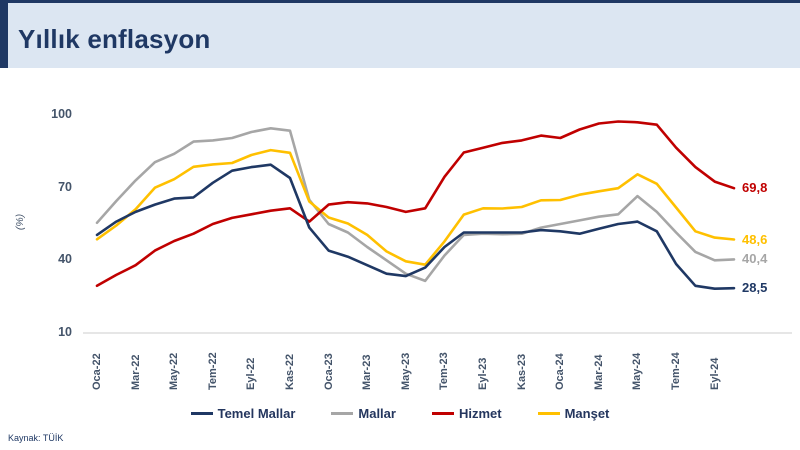 The image size is (800, 450). I want to click on x-tick-label-kas-23: Kas-23, so click(521, 371).